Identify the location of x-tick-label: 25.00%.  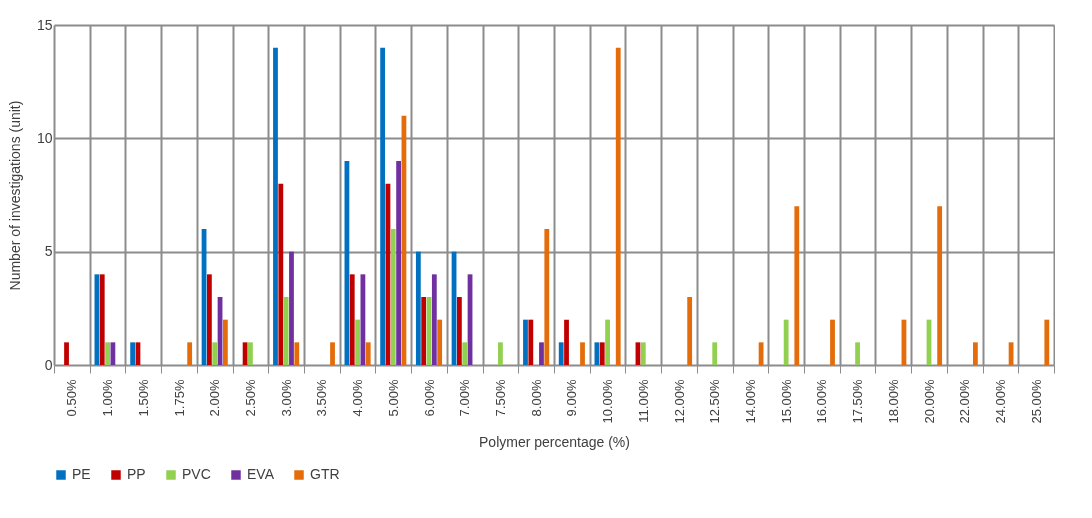
(1036, 401).